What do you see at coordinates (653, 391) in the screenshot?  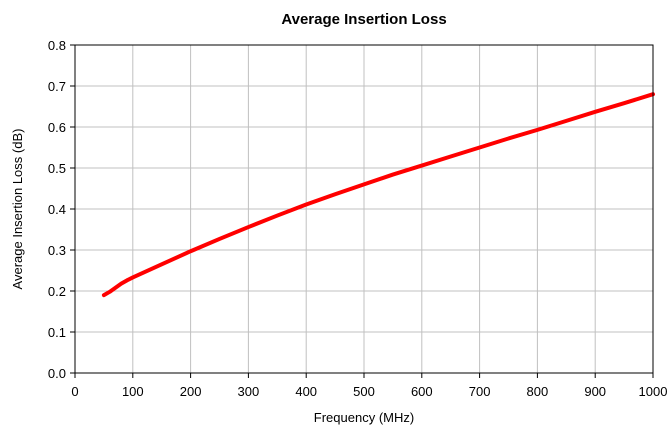 I see `x-tick-label: 1000` at bounding box center [653, 391].